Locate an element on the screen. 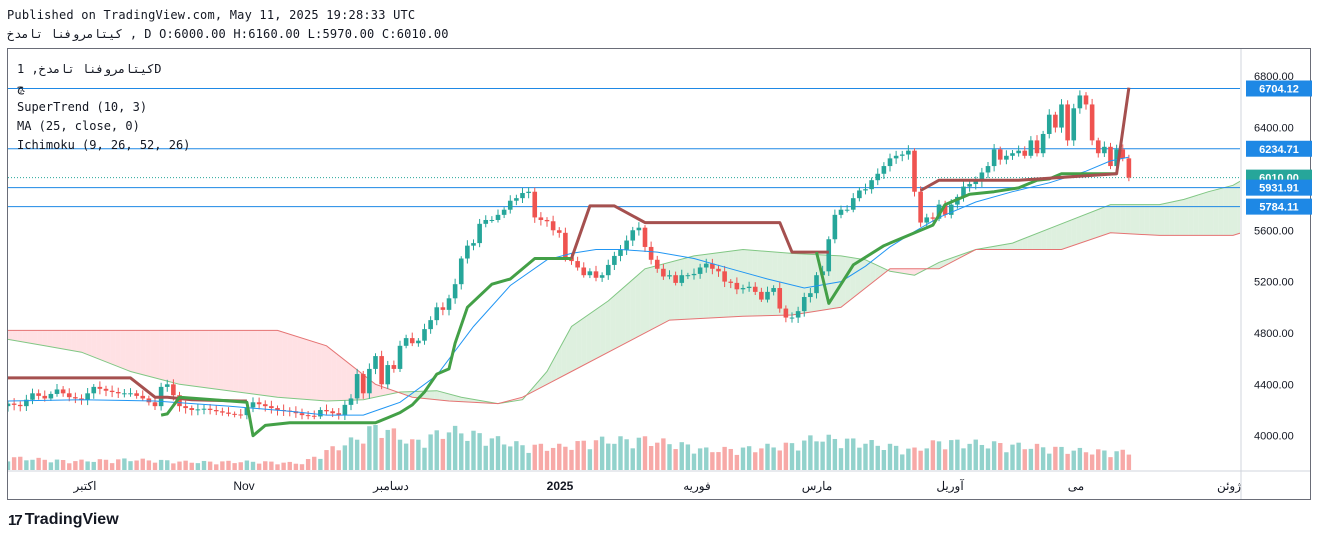 The width and height of the screenshot is (1320, 541). tradingview-brand: 17 TradingView is located at coordinates (63, 520).